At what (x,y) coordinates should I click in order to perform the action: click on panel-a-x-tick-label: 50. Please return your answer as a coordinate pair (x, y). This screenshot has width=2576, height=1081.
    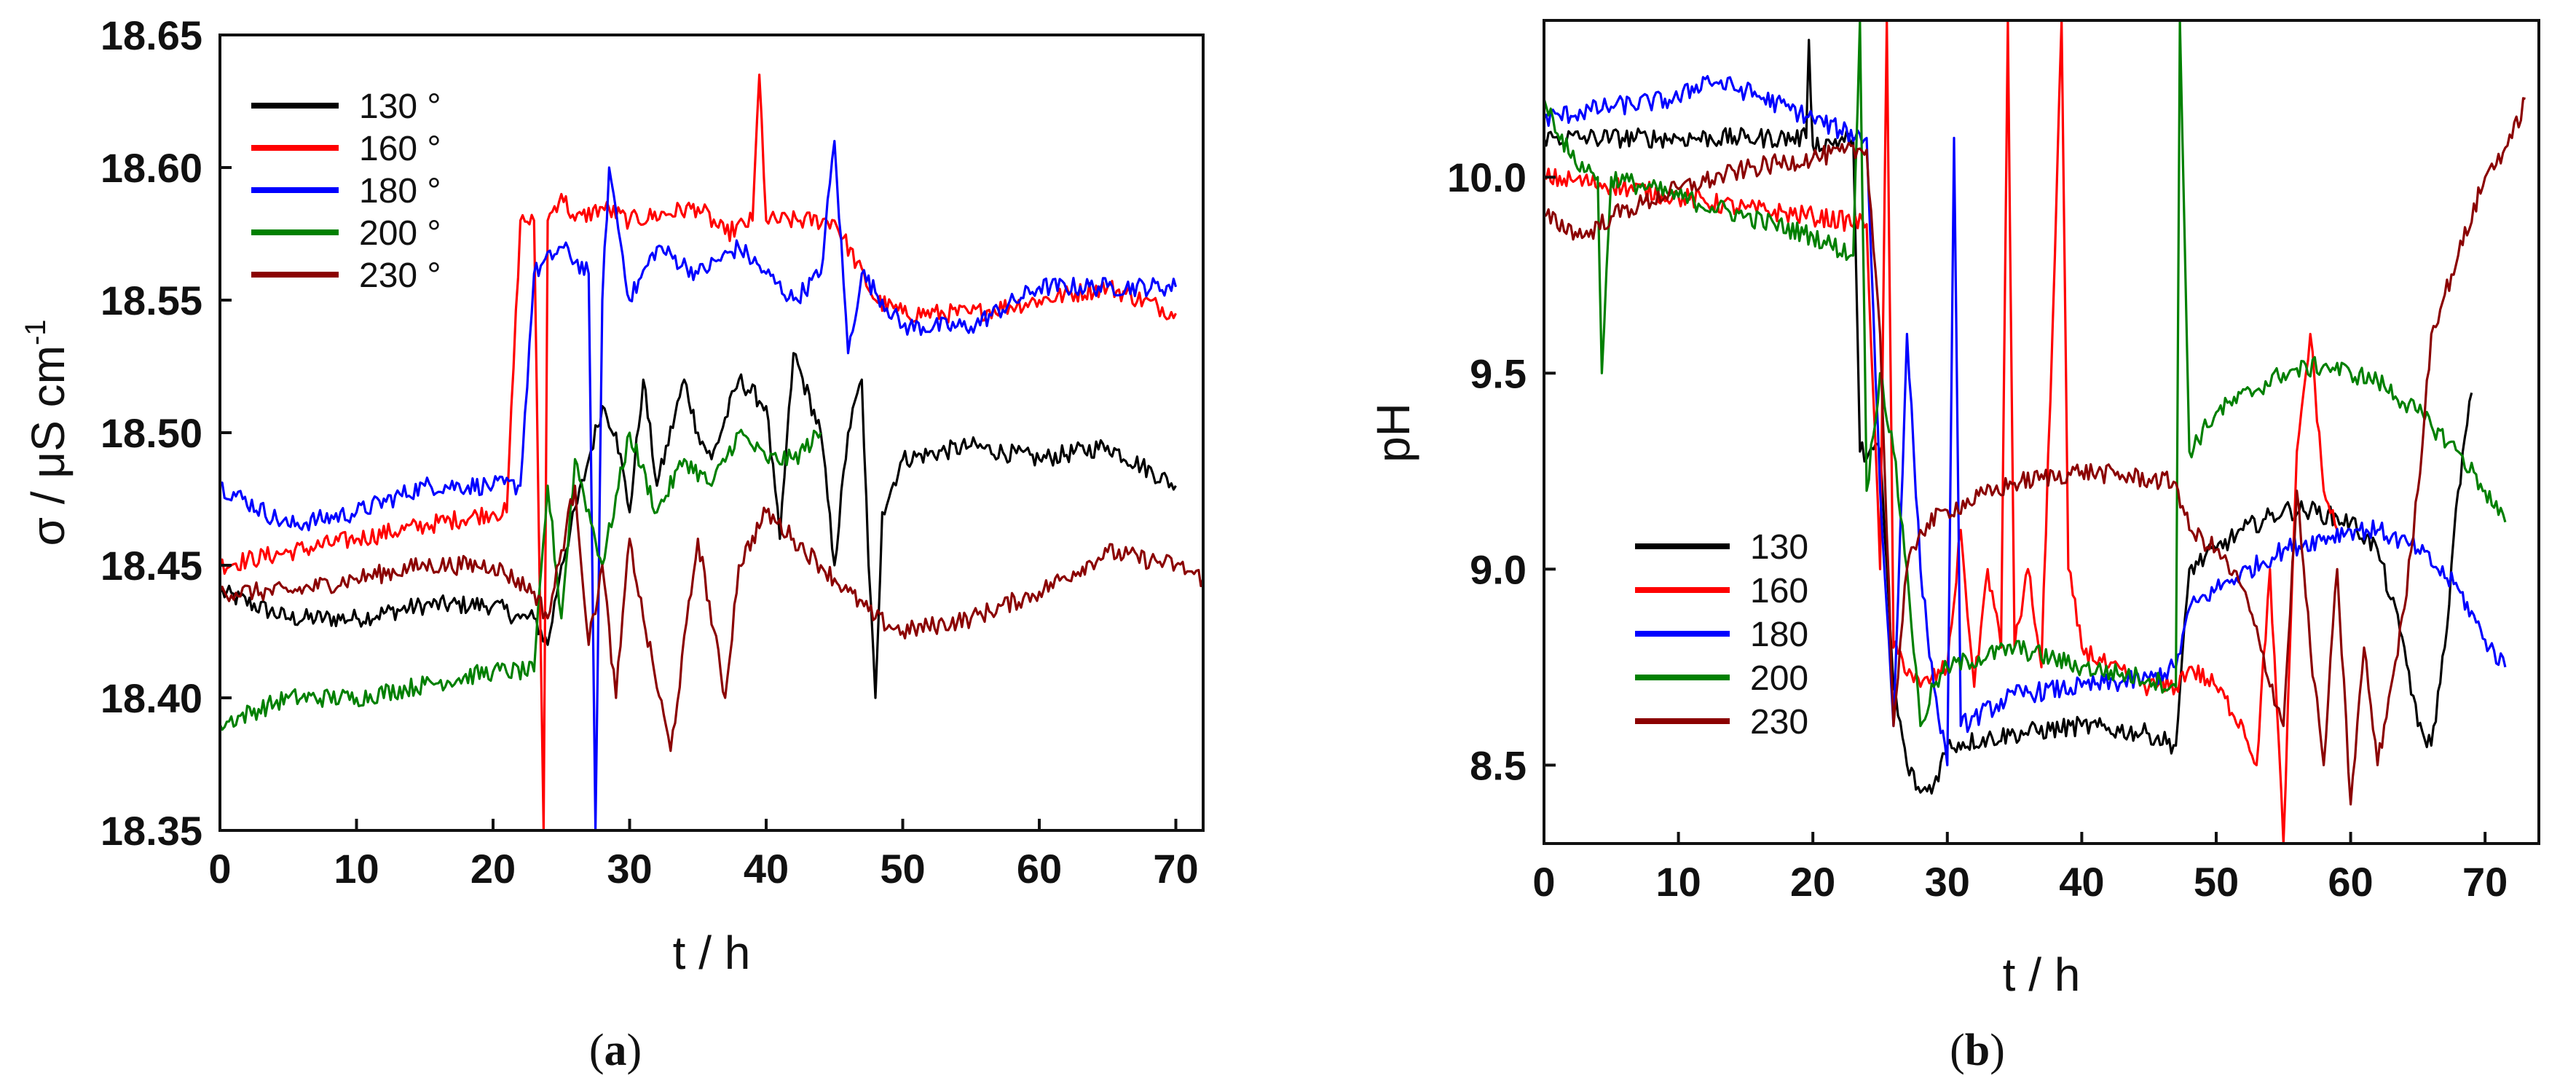
    Looking at the image, I should click on (902, 869).